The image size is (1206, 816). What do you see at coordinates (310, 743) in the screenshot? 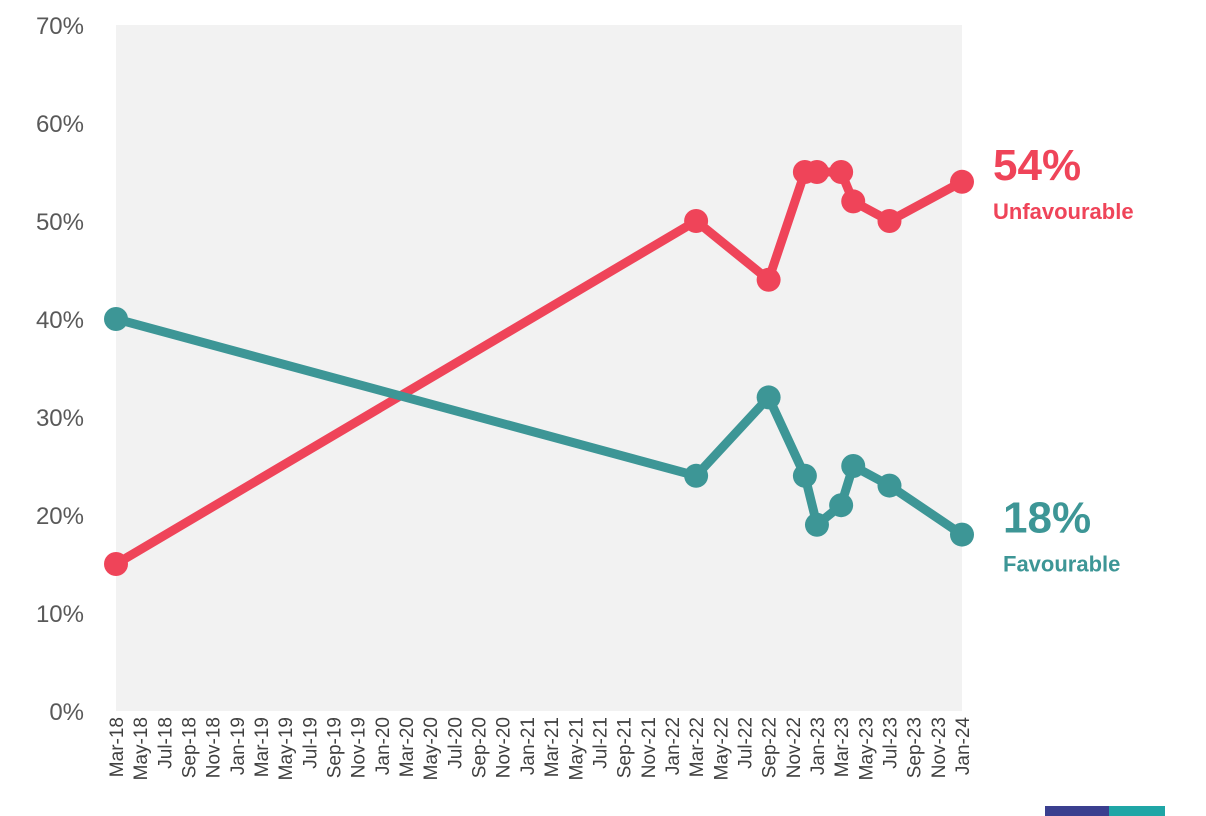
I see `x-tick-label: Jul-19` at bounding box center [310, 743].